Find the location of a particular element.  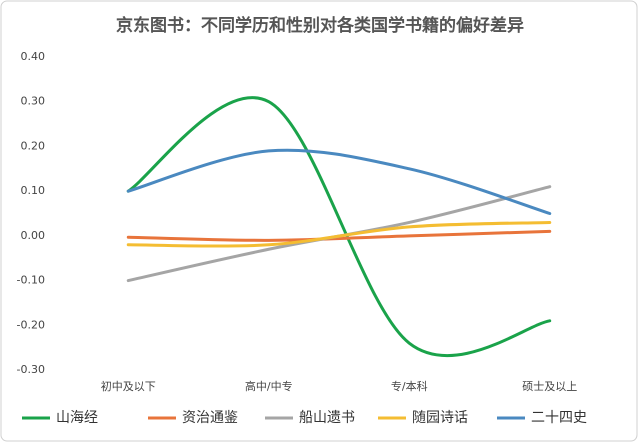

y-tick-label: 0.10 is located at coordinates (33, 190).